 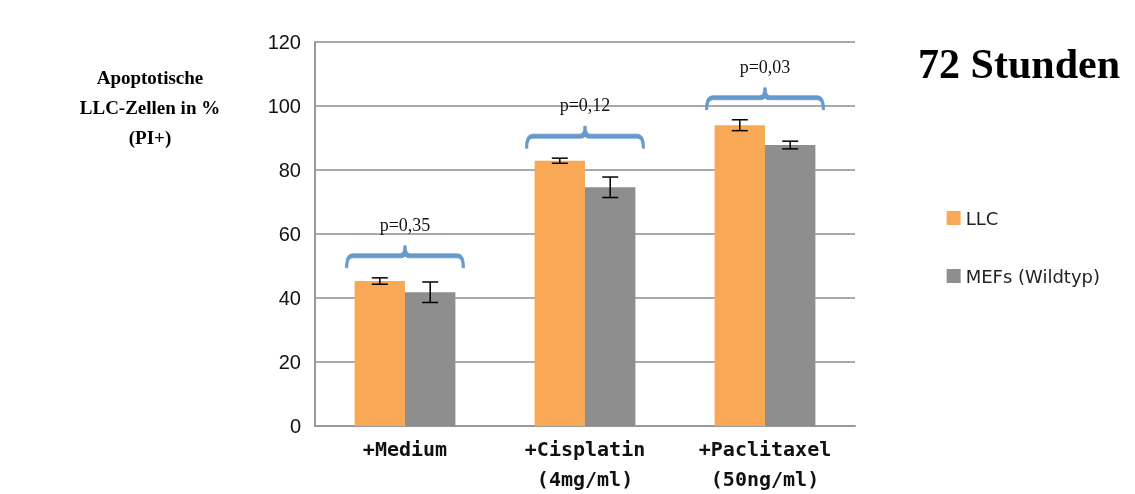 What do you see at coordinates (289, 234) in the screenshot?
I see `y-tick-label: 60` at bounding box center [289, 234].